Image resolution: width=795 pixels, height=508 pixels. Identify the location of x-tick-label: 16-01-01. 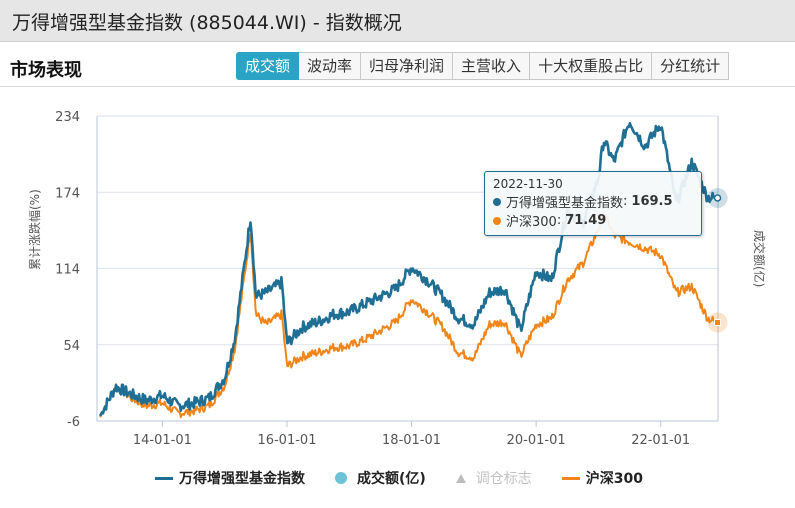
(286, 440).